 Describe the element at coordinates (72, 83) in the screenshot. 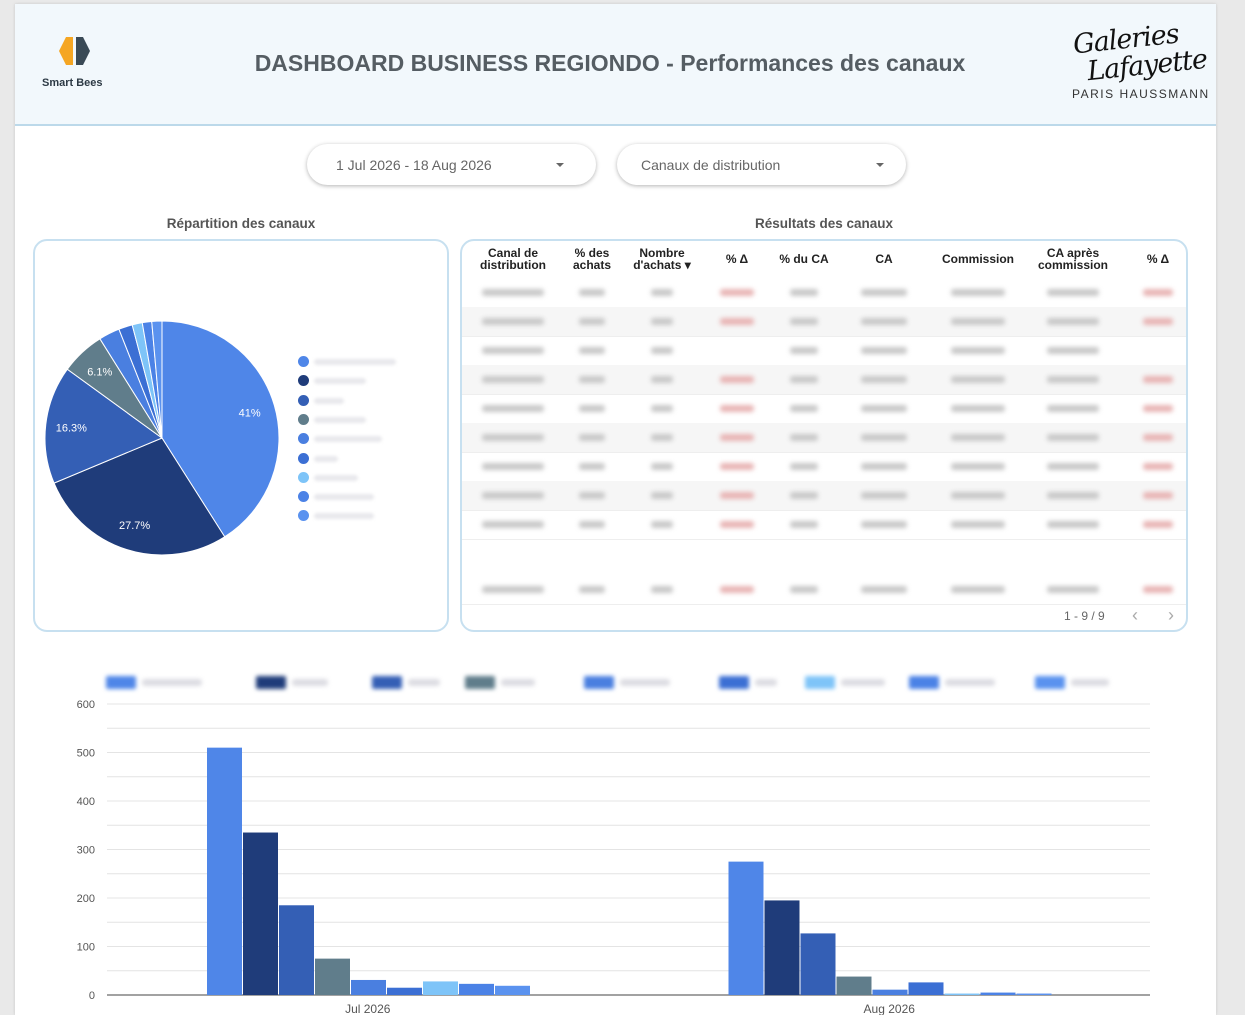

I see `smartbees-logo-text: Smart Bees` at that location.